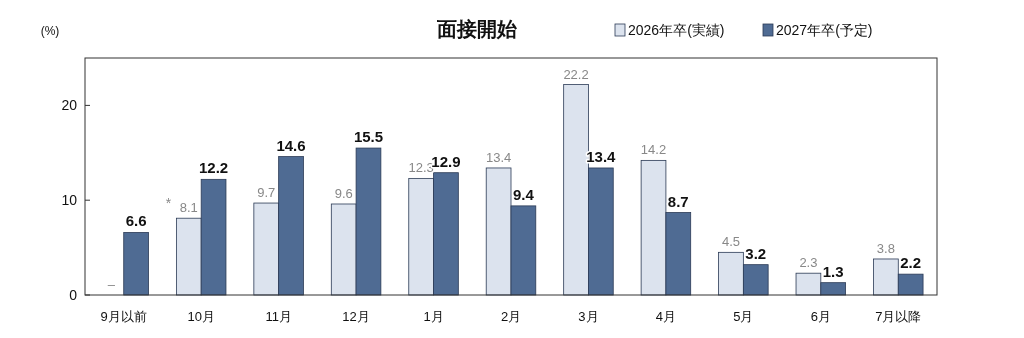 This screenshot has width=1024, height=338. What do you see at coordinates (123, 316) in the screenshot?
I see `x-tick-label: 9月以前` at bounding box center [123, 316].